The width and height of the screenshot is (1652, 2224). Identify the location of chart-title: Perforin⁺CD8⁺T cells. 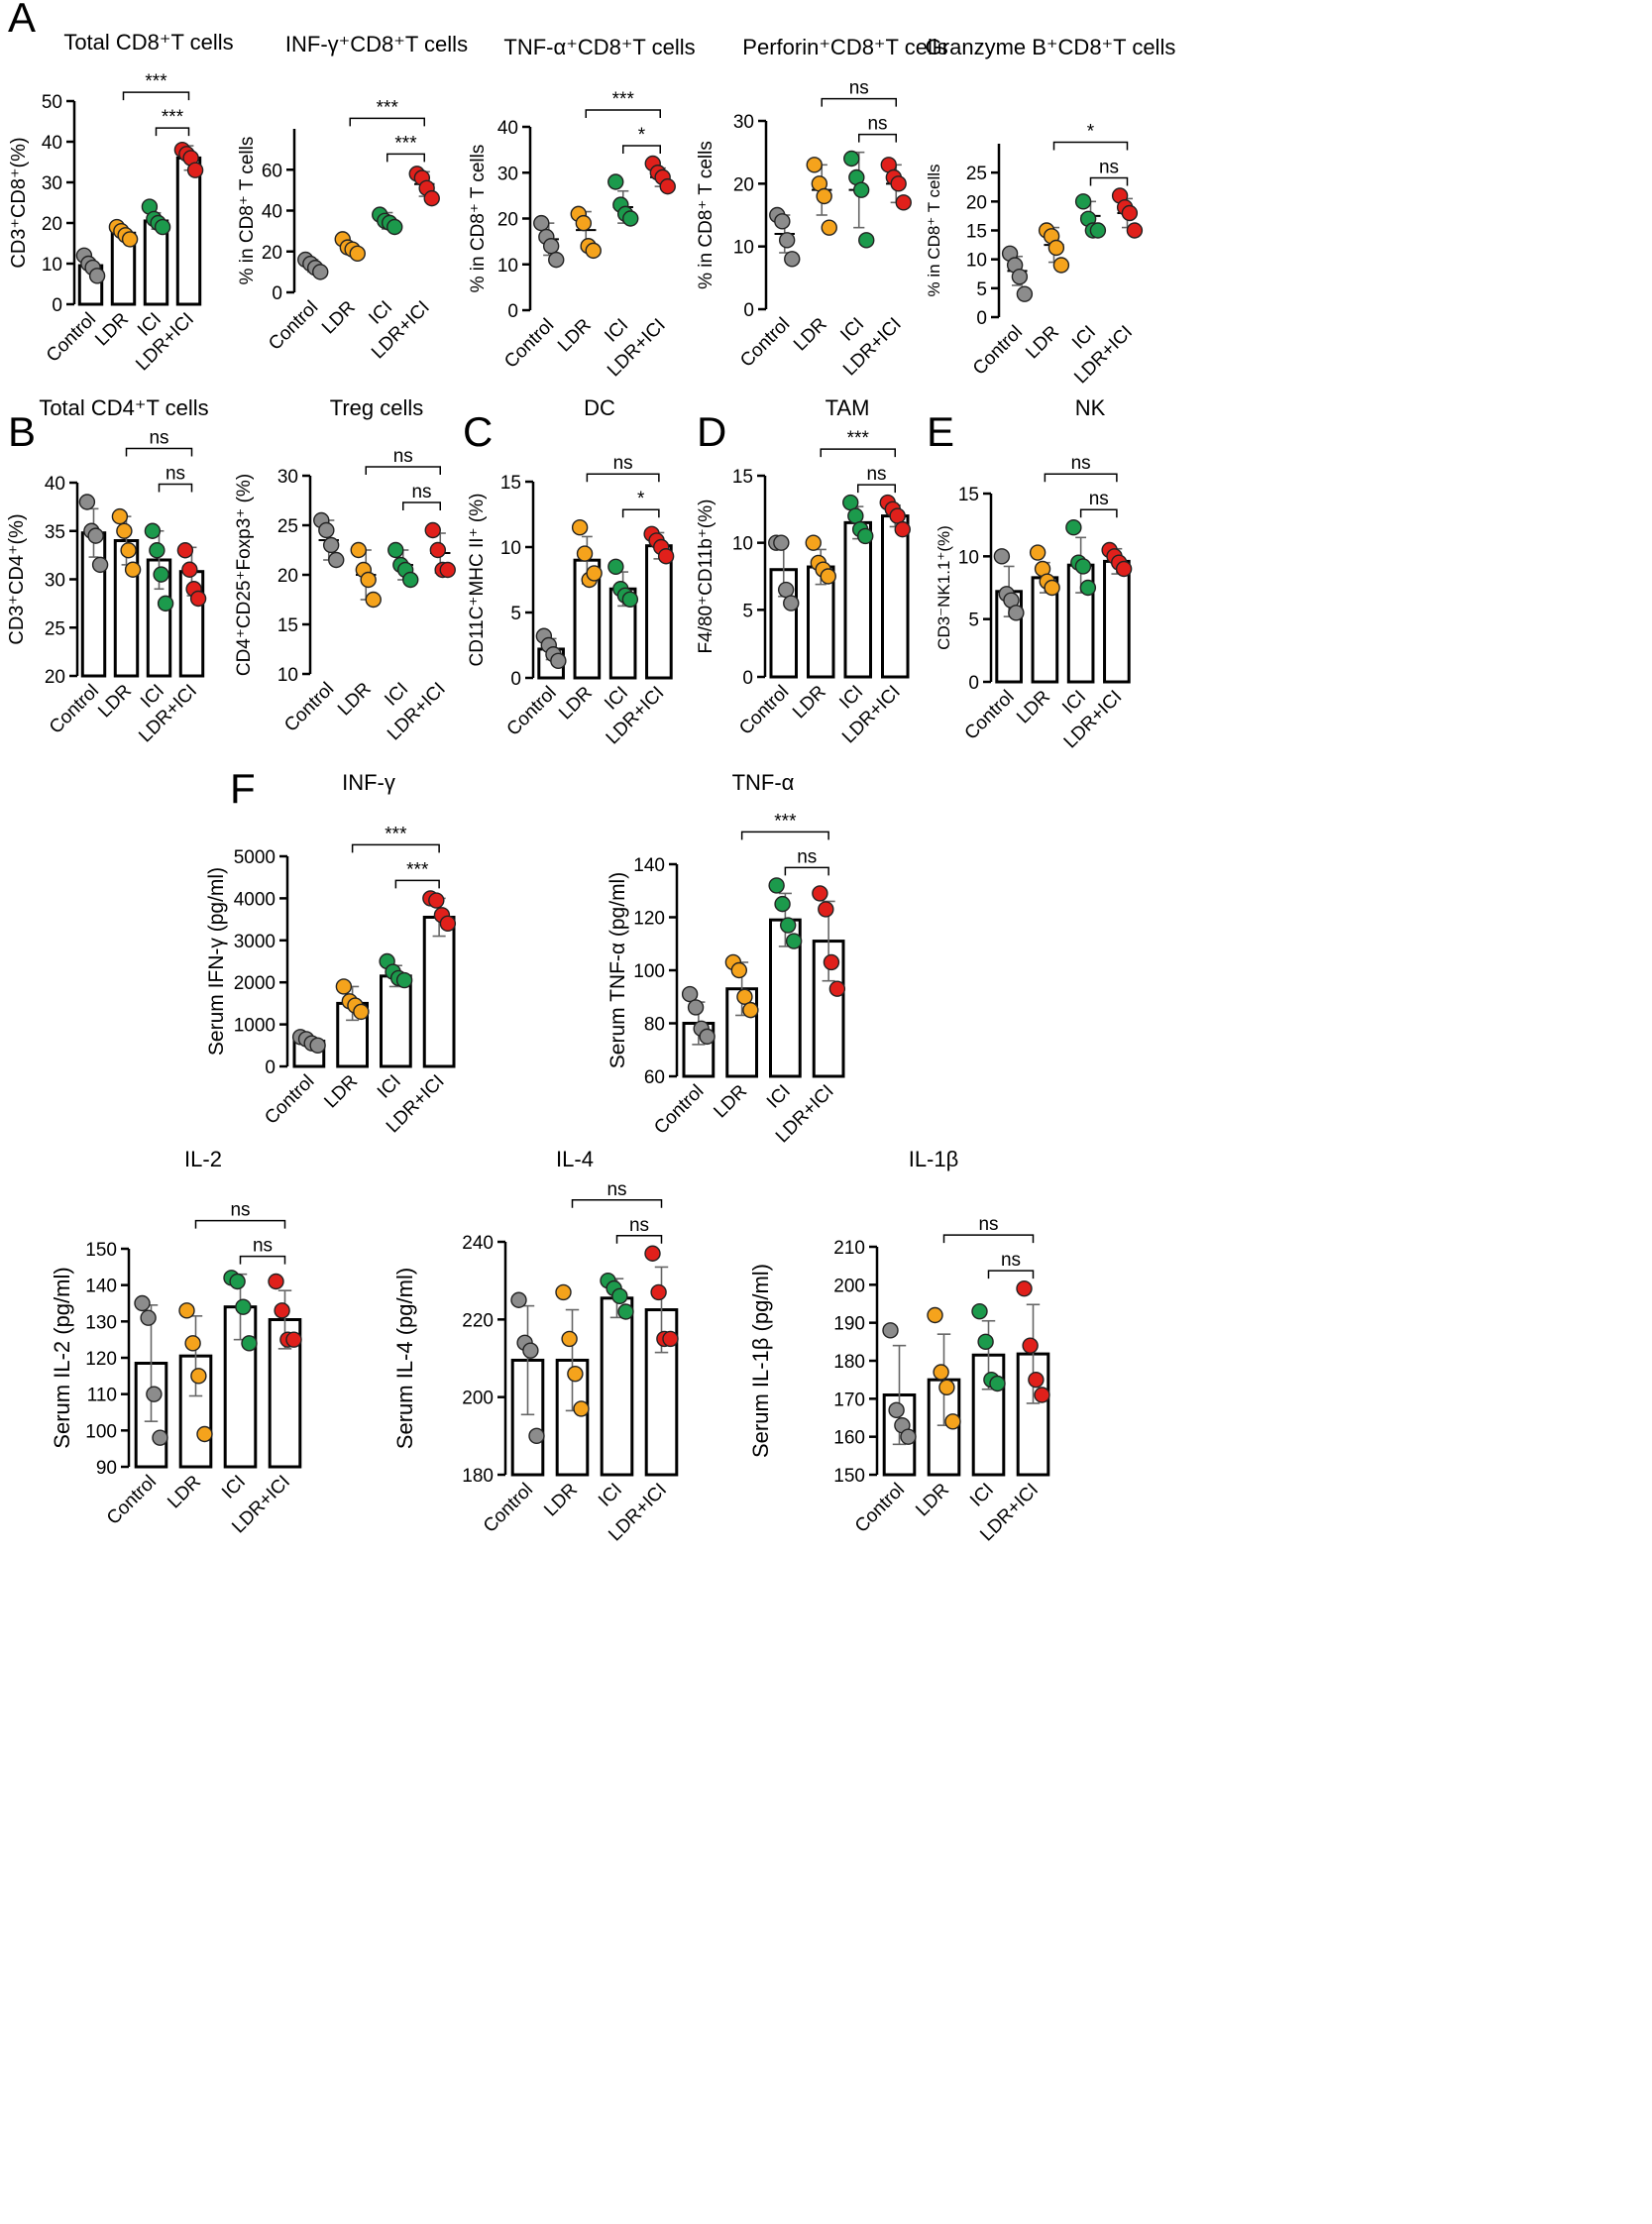
(844, 47).